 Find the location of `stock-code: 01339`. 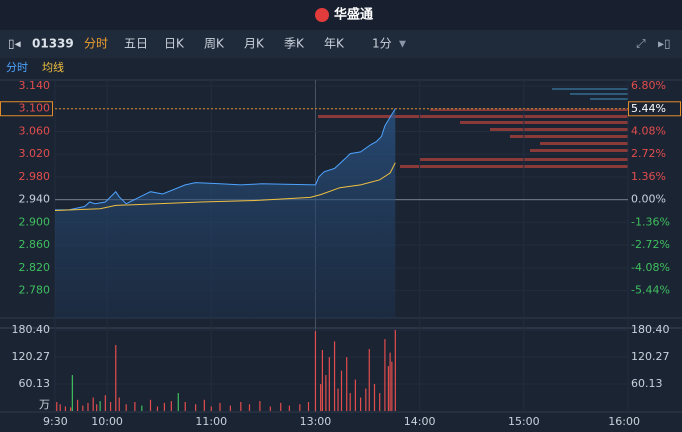

stock-code: 01339 is located at coordinates (53, 44).